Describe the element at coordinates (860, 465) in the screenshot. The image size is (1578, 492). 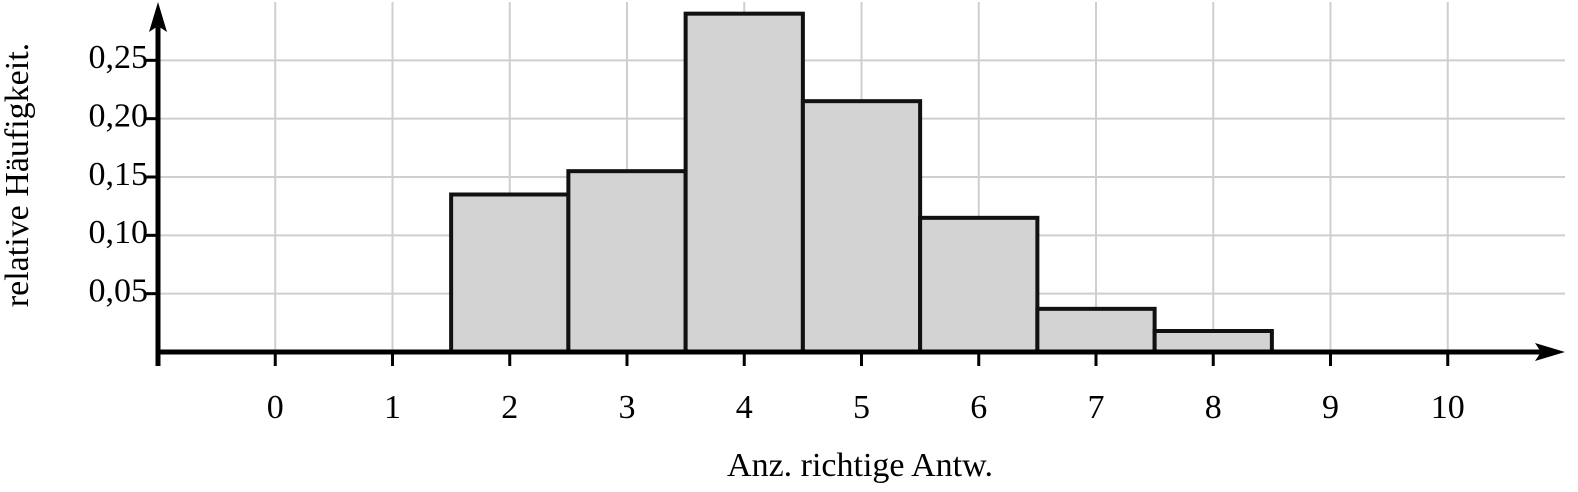
I see `x-axis-title: Anz. richtige Antw.` at that location.